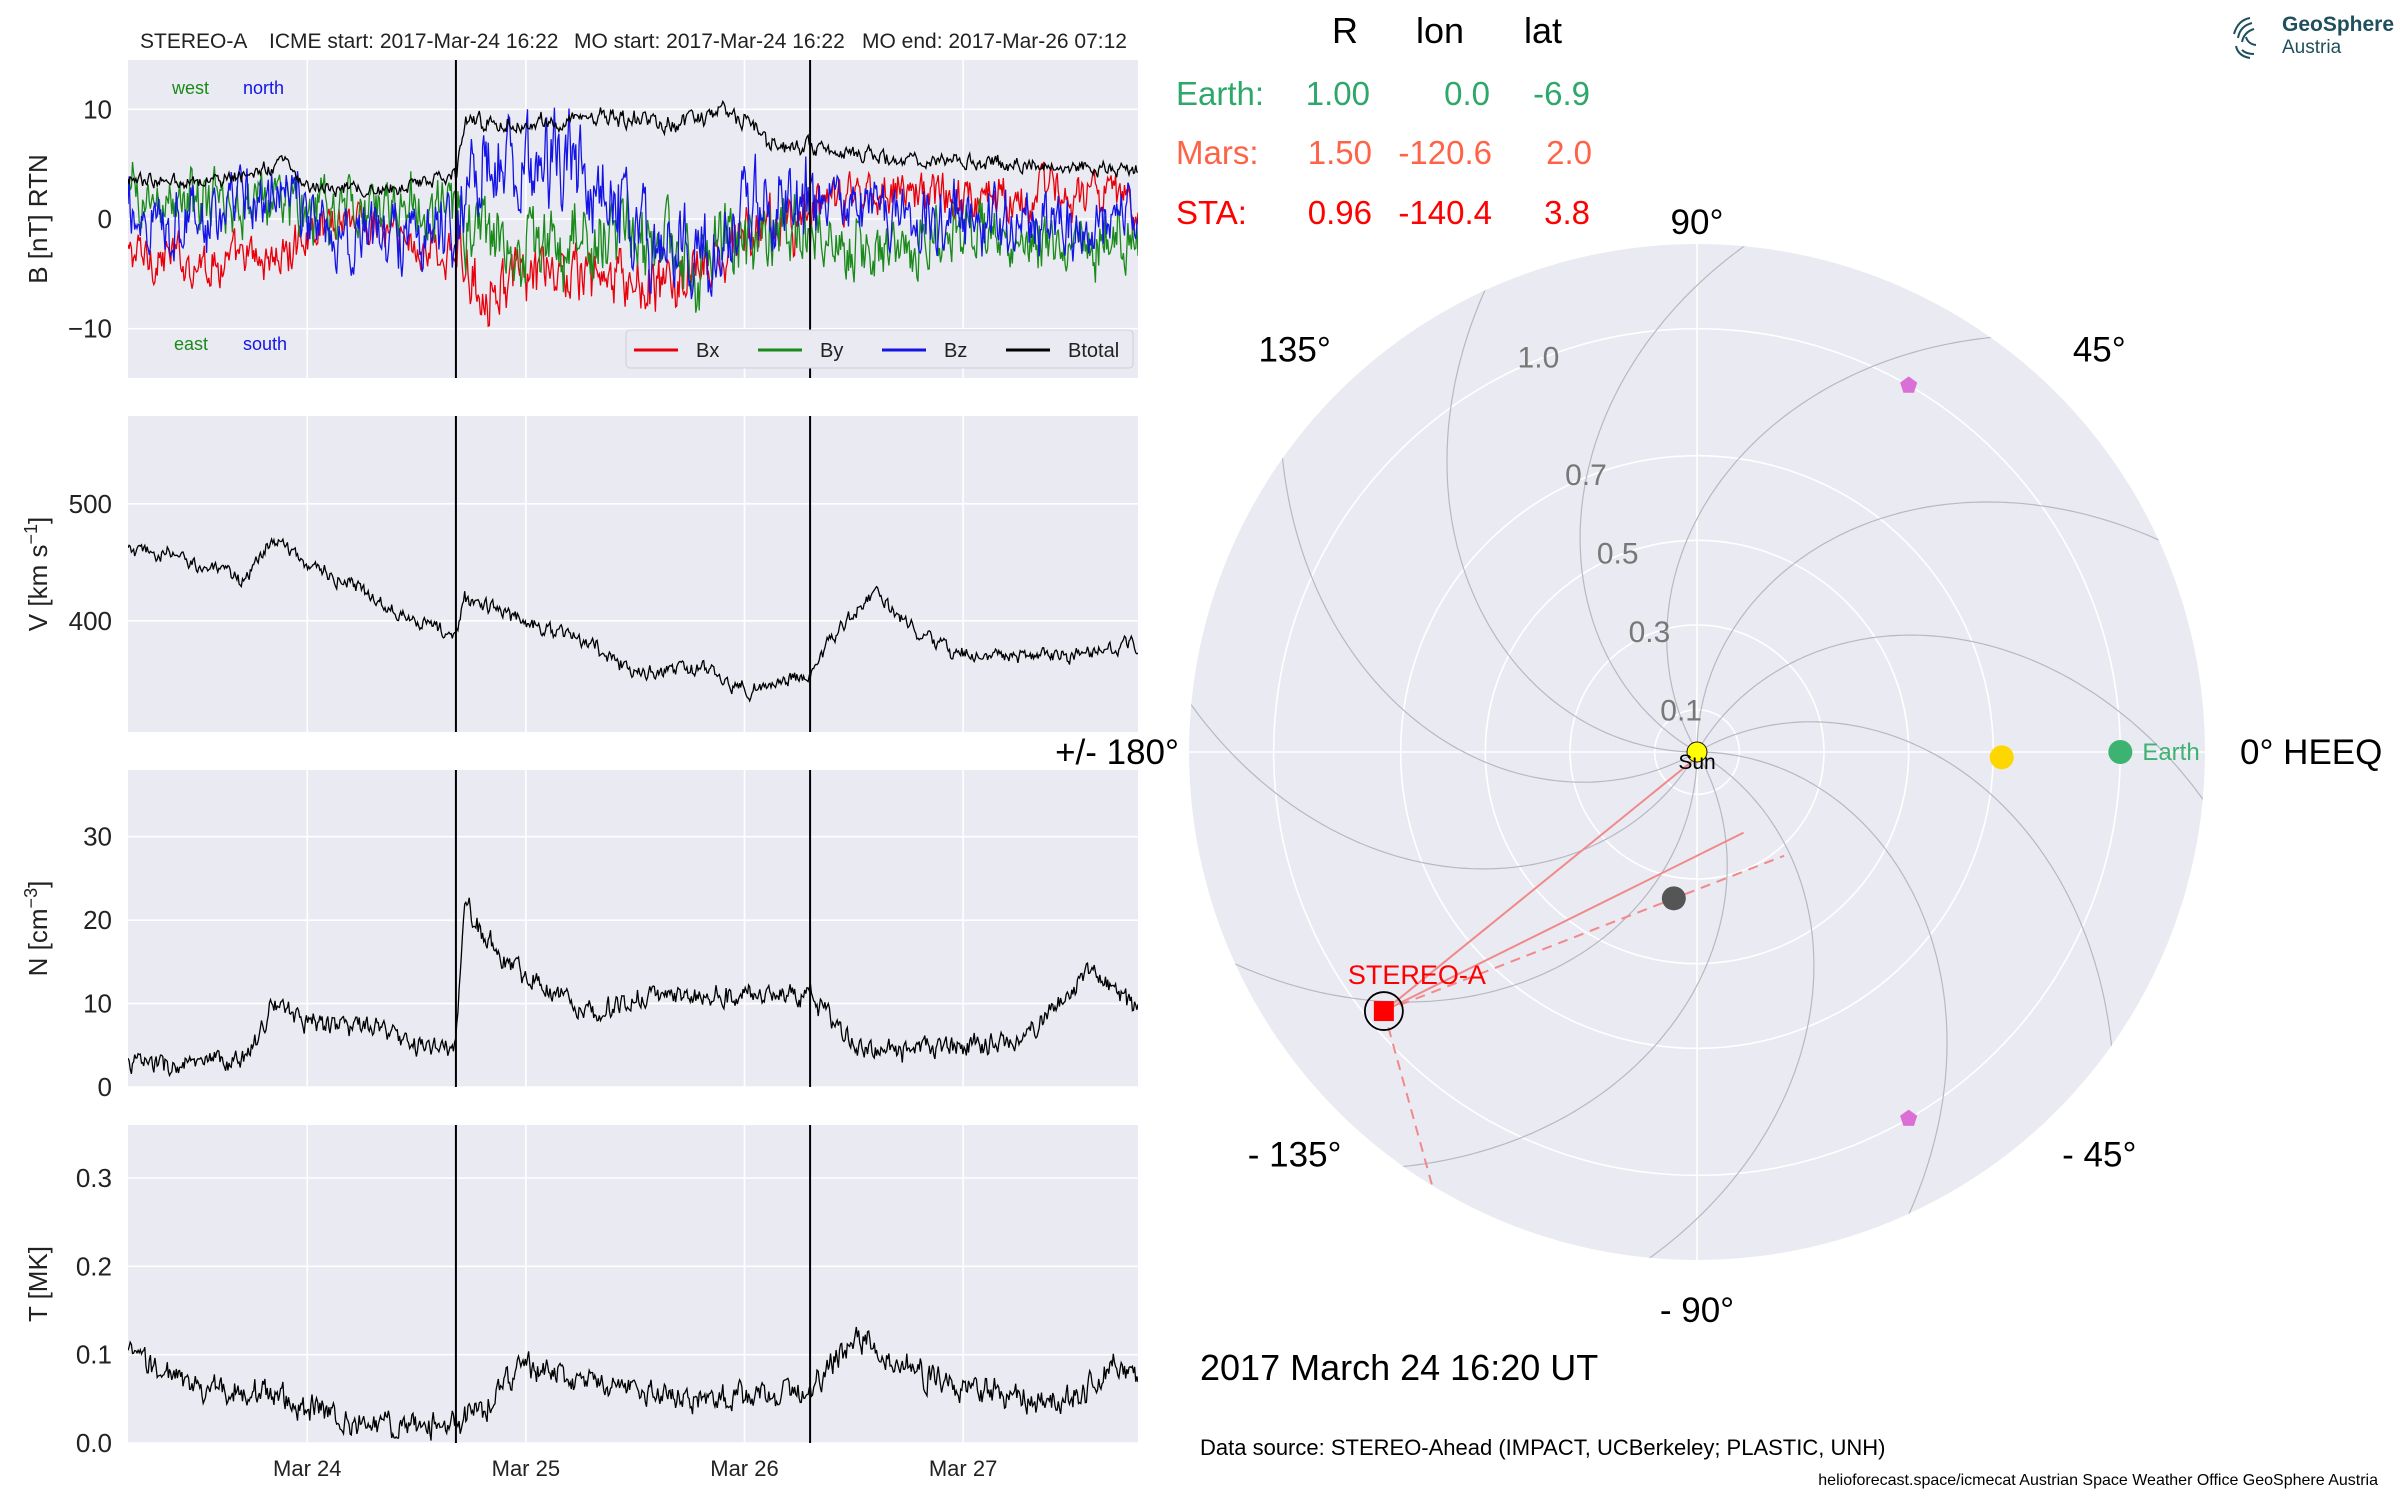 This screenshot has height=1500, width=2400. I want to click on panel-T: 0.0 0.1 0.2 0.3 T [MK], so click(580, 1291).